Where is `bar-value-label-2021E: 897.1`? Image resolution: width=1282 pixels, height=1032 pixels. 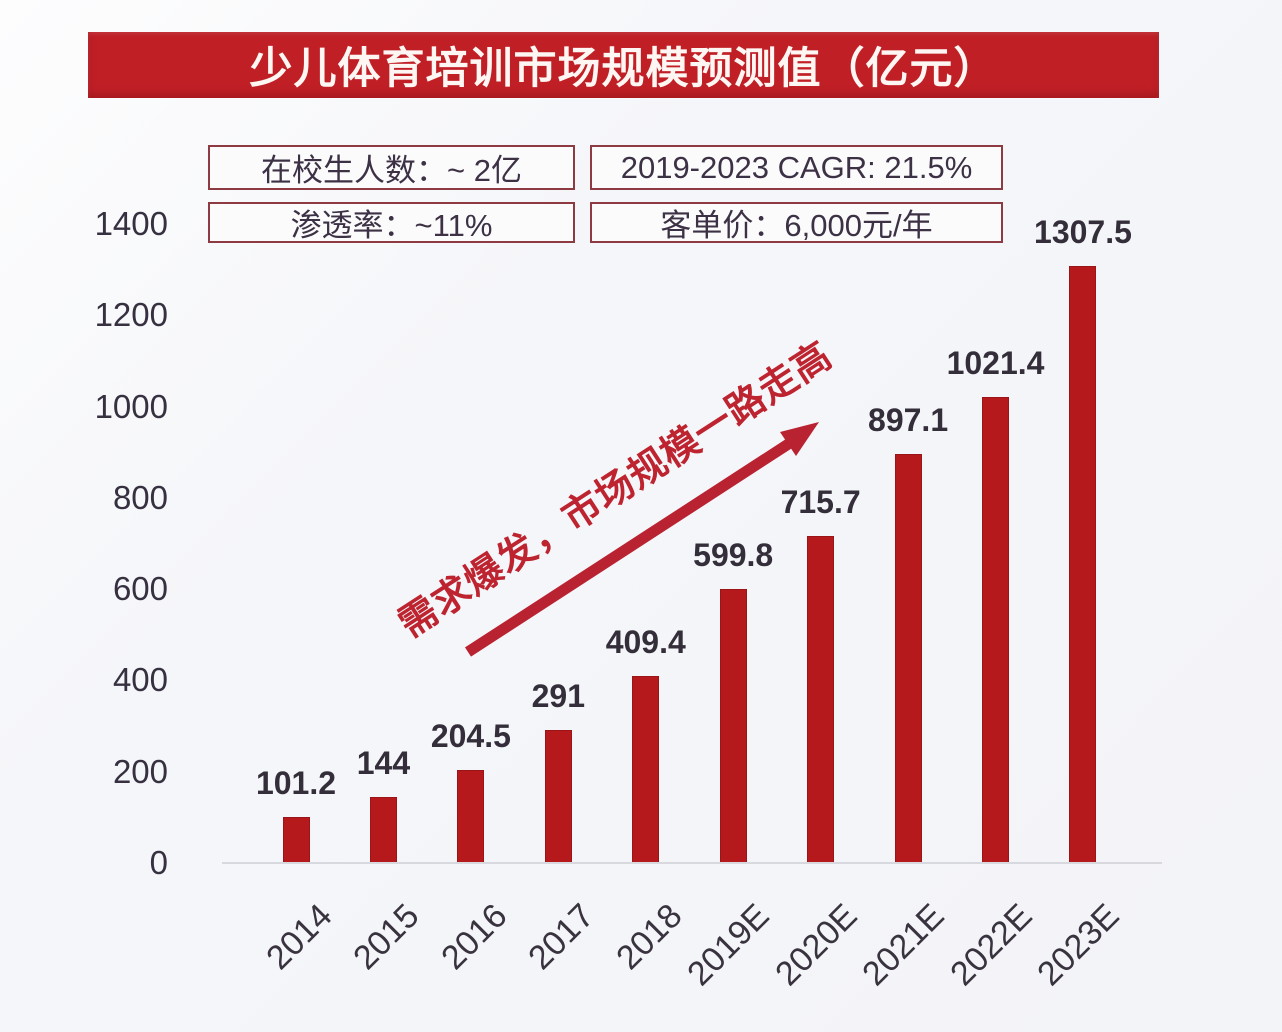 bar-value-label-2021E: 897.1 is located at coordinates (908, 419).